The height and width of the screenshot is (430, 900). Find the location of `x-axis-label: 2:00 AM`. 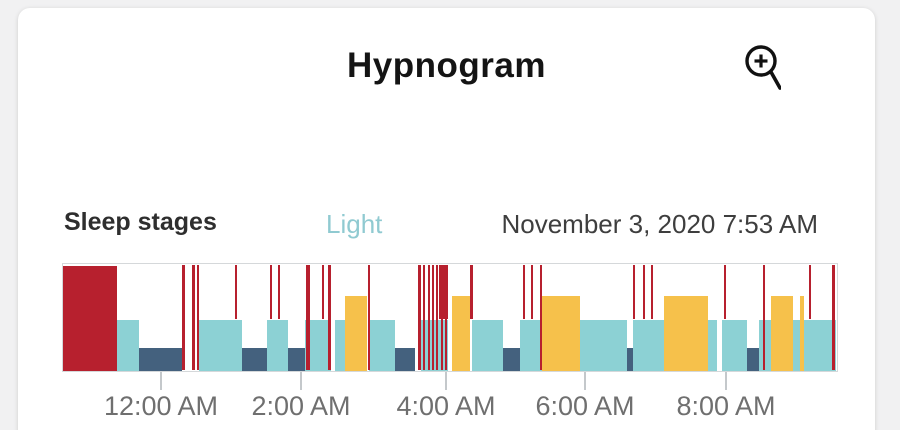

x-axis-label: 2:00 AM is located at coordinates (301, 406).